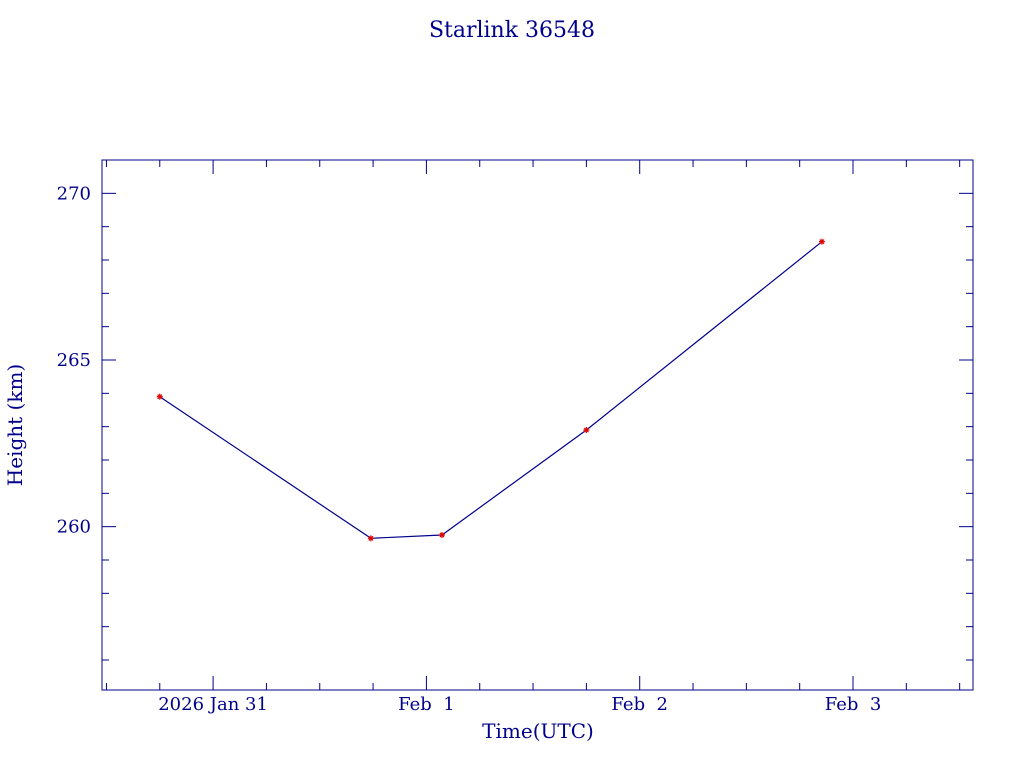 This screenshot has width=1024, height=768. I want to click on chart-title: Starlink 36548, so click(512, 30).